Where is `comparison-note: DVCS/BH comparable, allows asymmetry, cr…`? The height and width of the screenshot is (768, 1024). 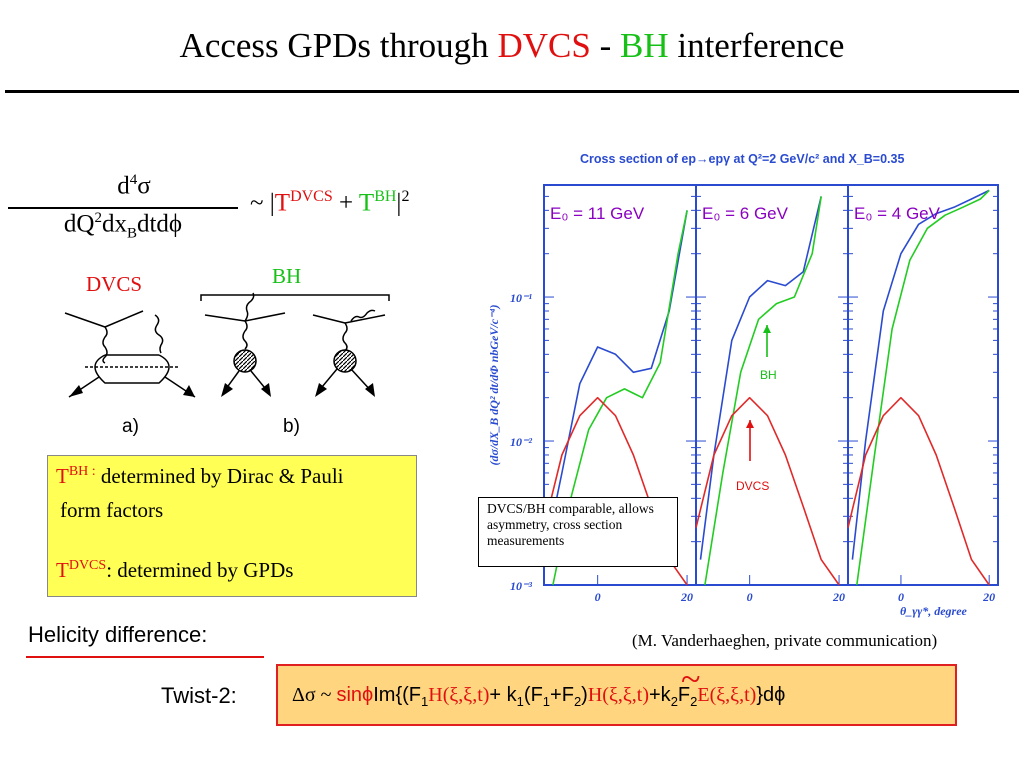
comparison-note: DVCS/BH comparable, allows asymmetry, cr… is located at coordinates (578, 532).